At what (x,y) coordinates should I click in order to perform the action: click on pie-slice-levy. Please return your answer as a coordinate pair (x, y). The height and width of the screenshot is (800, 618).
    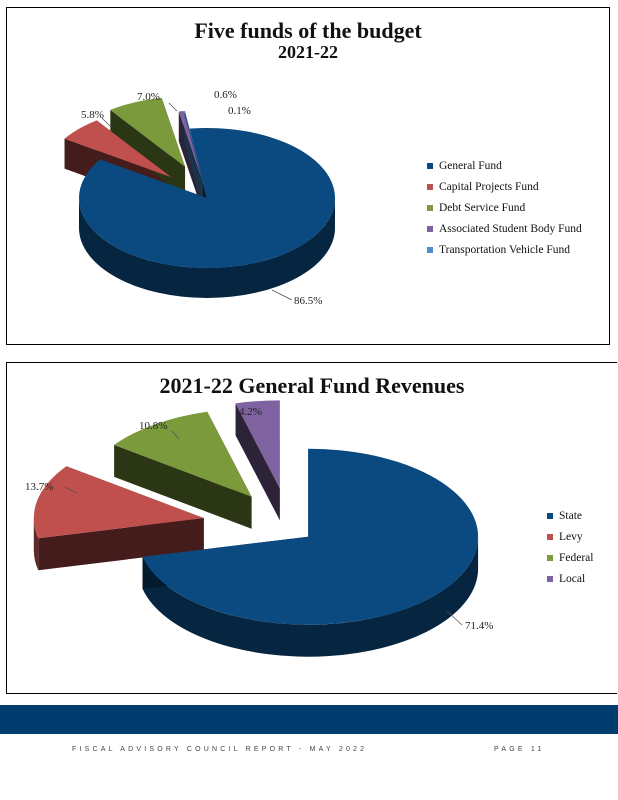
    Looking at the image, I should click on (118, 502).